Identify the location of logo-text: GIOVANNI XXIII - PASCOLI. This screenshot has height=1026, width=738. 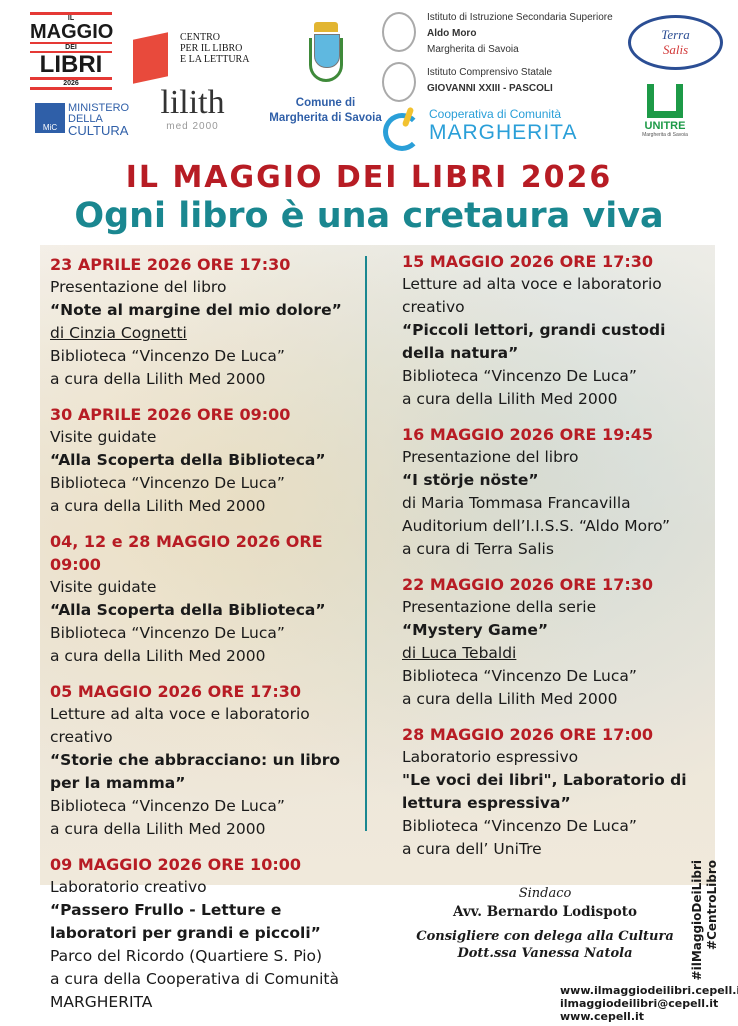
(490, 88).